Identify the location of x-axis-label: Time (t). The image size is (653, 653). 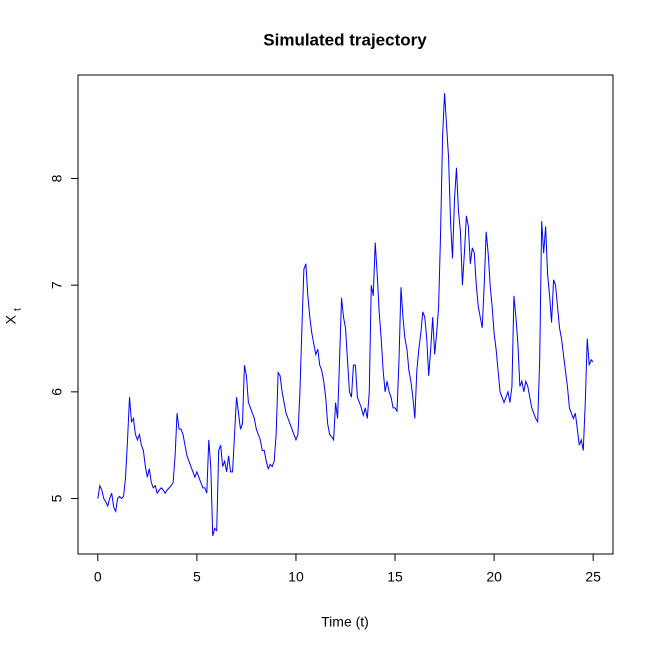
(345, 622).